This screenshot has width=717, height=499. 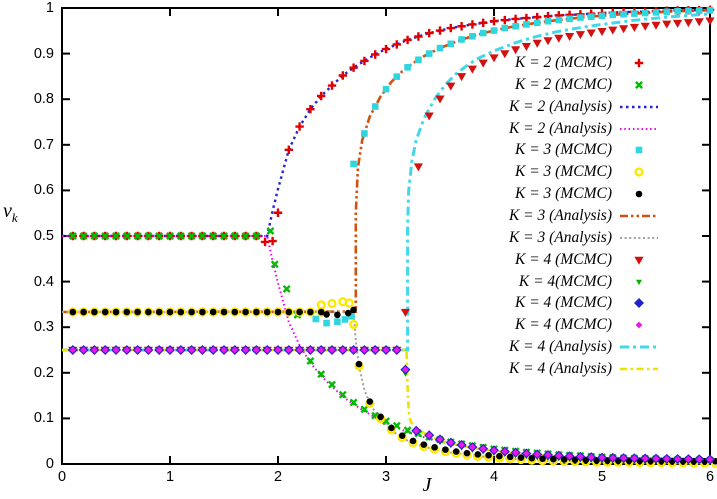 What do you see at coordinates (170, 477) in the screenshot?
I see `x-tick-label: 1` at bounding box center [170, 477].